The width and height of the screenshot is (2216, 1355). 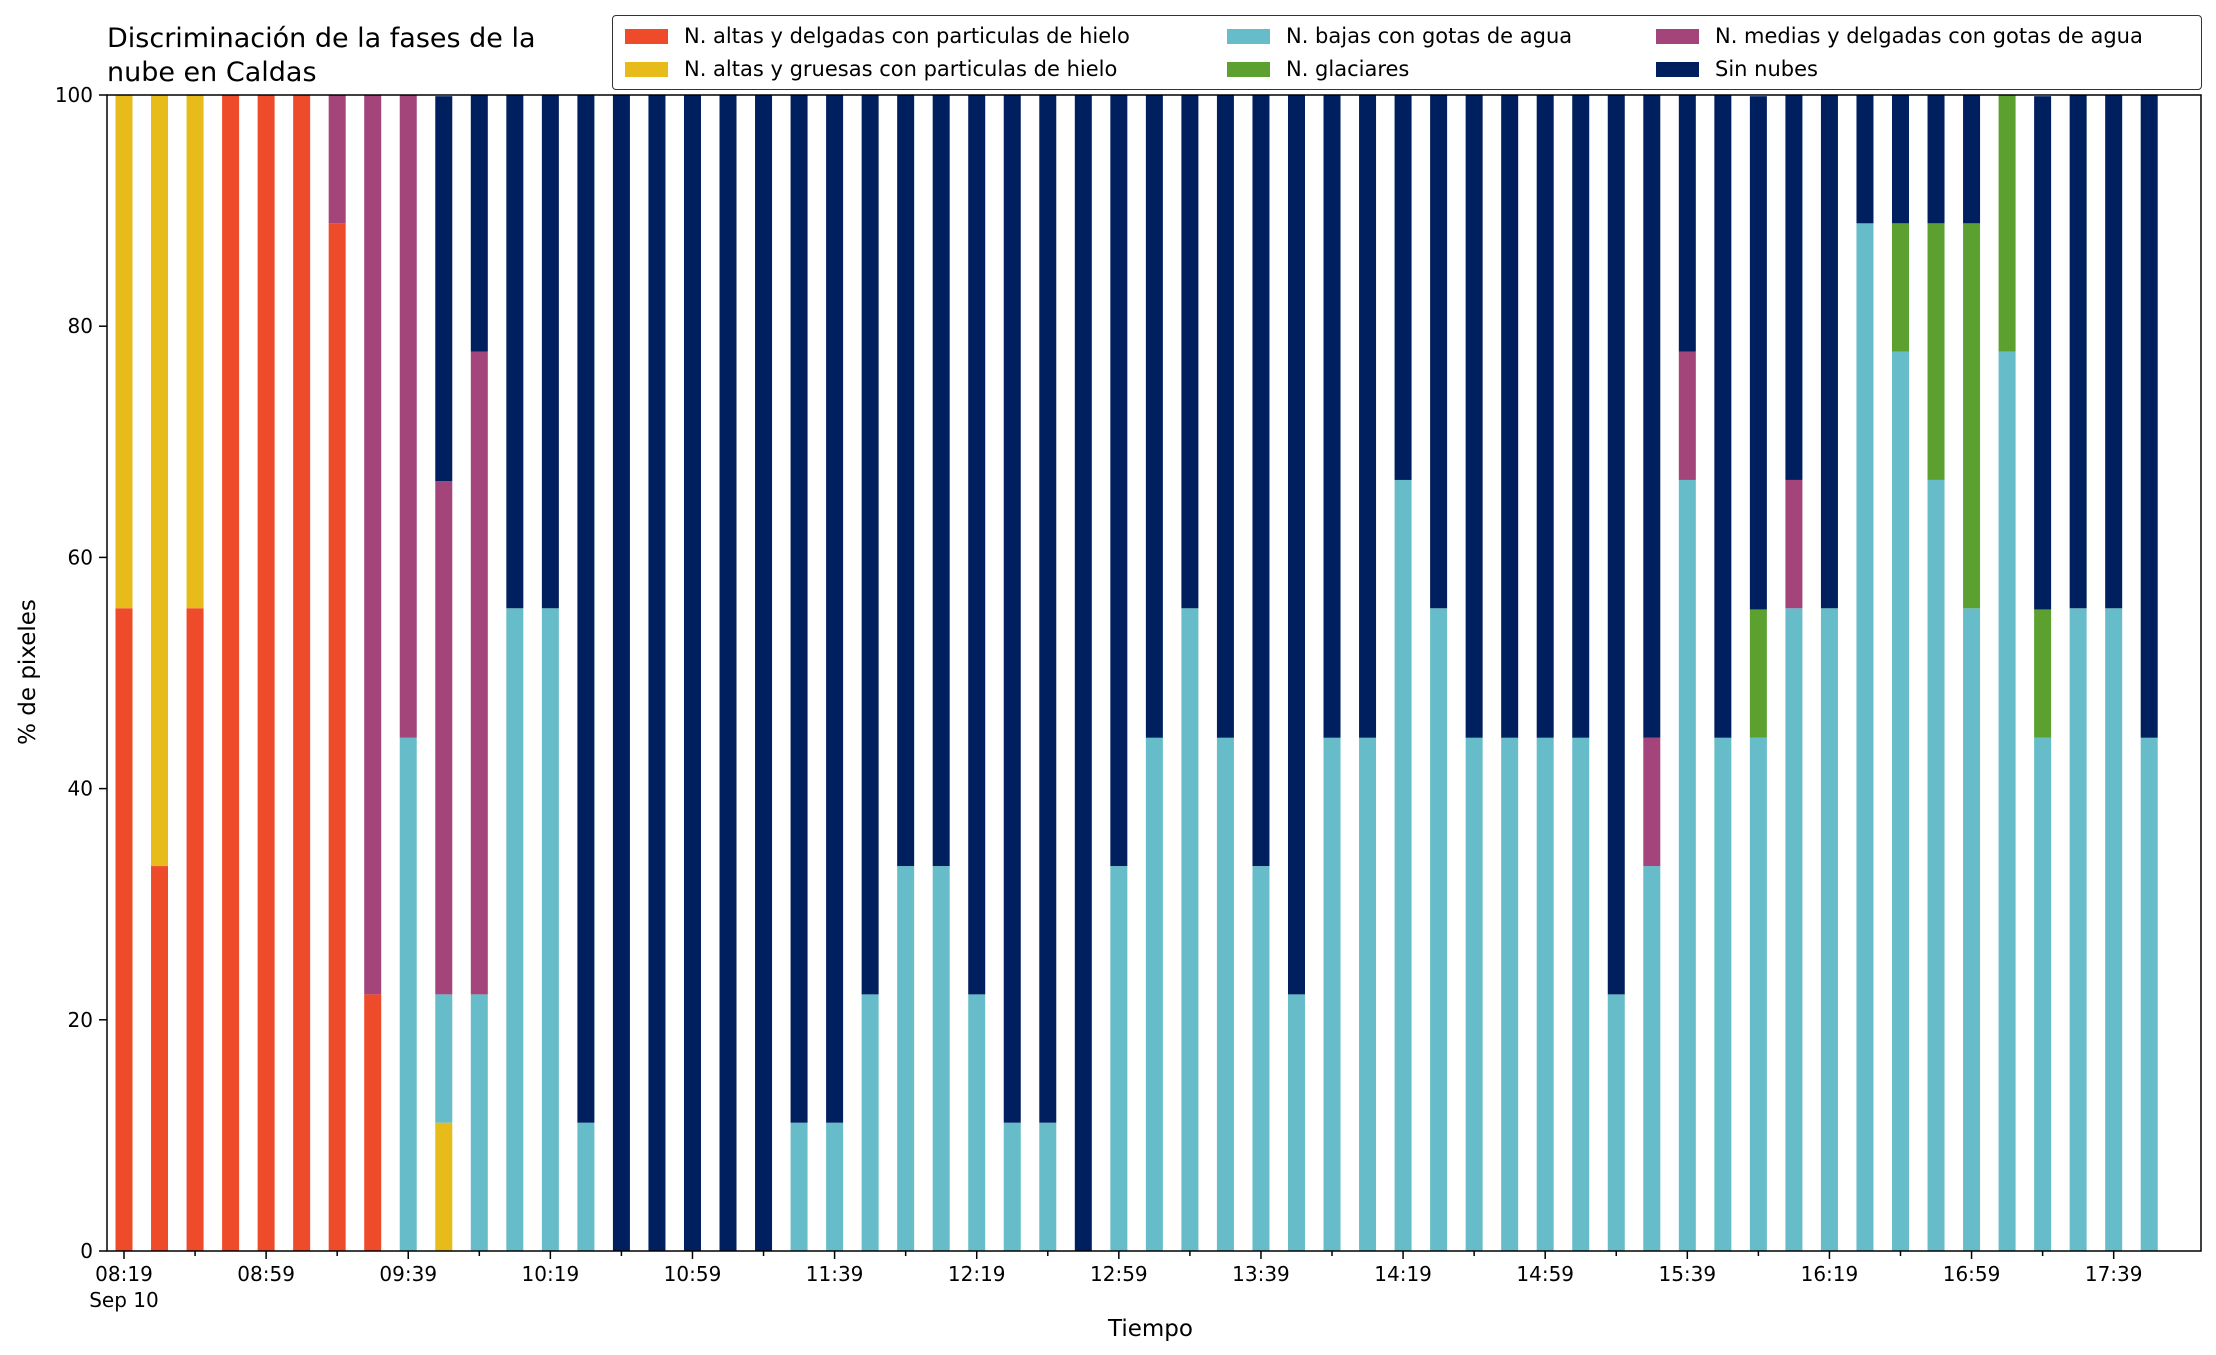 I want to click on x-tick-label-1219: 12:19, so click(x=977, y=1274).